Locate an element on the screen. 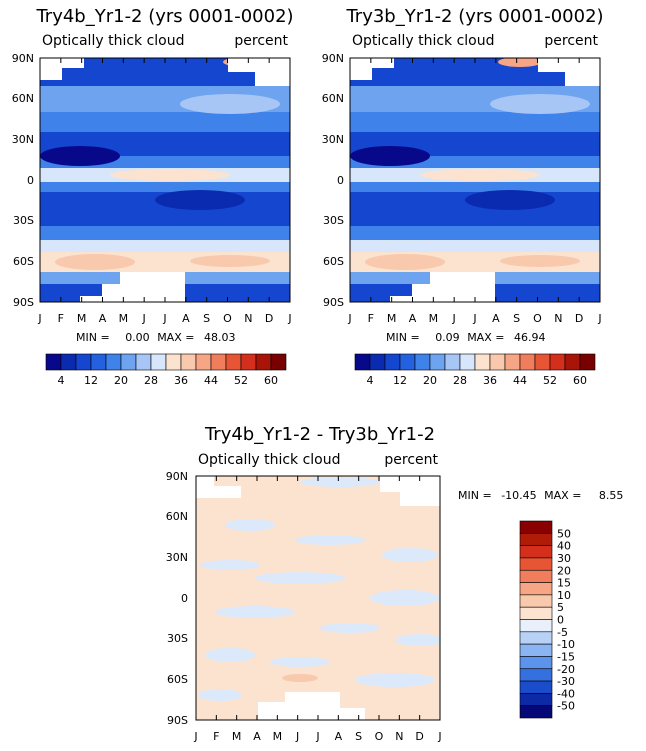  colorbar-tick-label: -10 is located at coordinates (566, 644).